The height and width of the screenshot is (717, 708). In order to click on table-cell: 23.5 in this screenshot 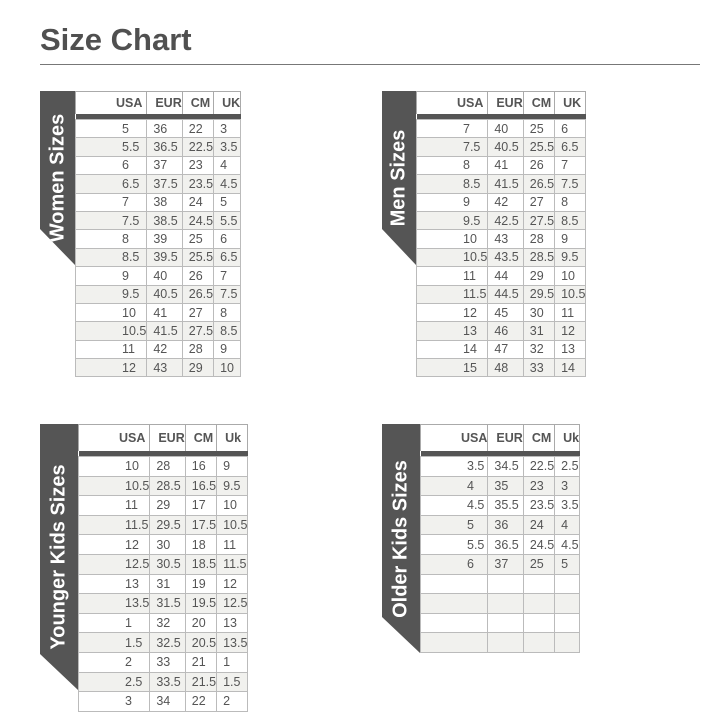, I will do `click(539, 505)`.